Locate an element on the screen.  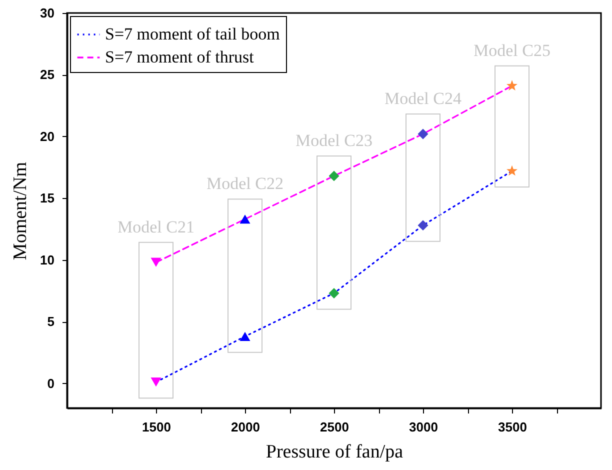
y-tick-label: 5 is located at coordinates (50, 322).